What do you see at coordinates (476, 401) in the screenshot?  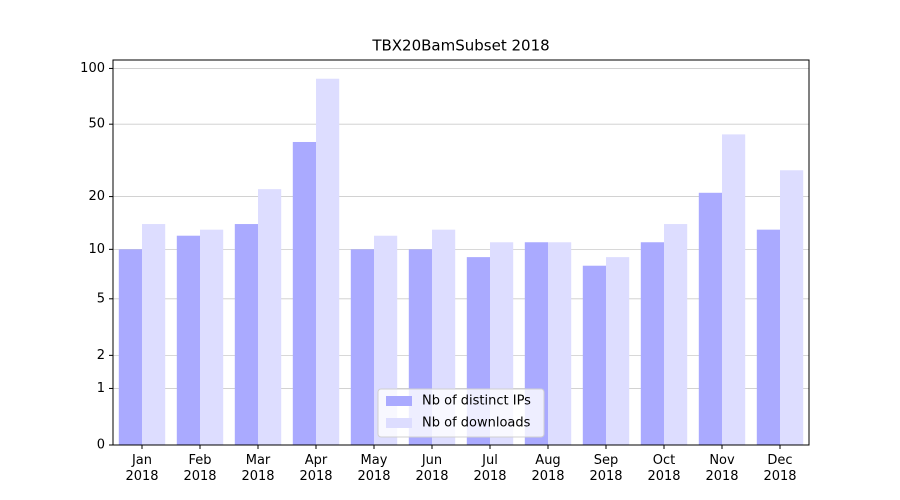 I see `legend-label: Nb of distinct IPs` at bounding box center [476, 401].